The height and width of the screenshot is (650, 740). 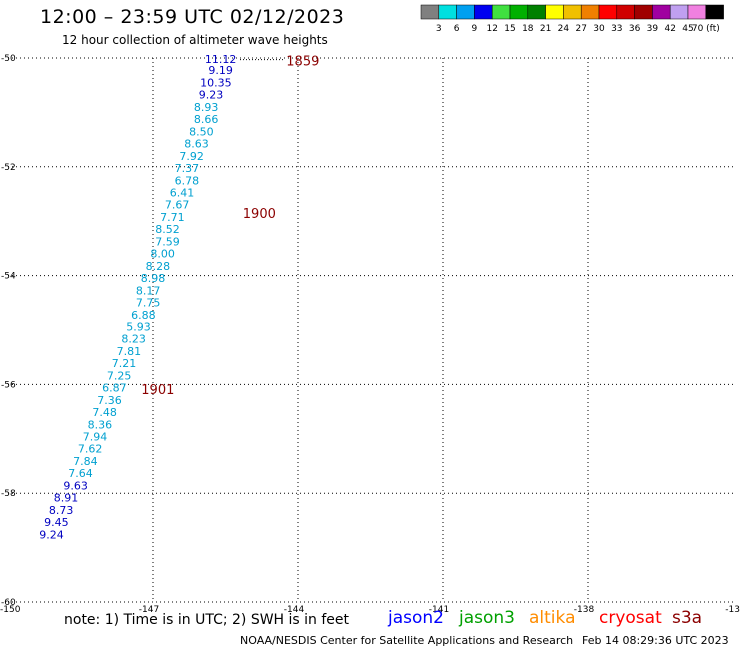 I want to click on legend-label: 24, so click(x=564, y=29).